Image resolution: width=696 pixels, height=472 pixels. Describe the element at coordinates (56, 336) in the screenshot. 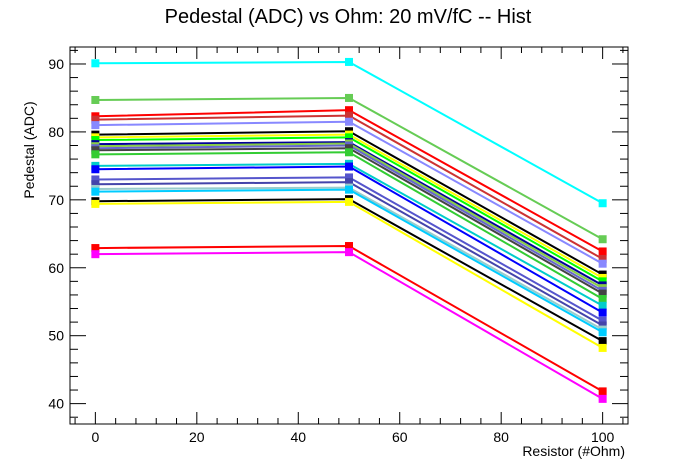

I see `y-tick-label: 50` at that location.